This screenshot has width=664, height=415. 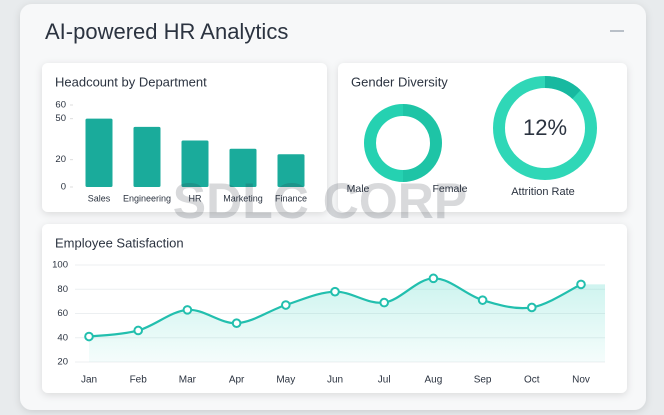 What do you see at coordinates (89, 380) in the screenshot?
I see `x-tick-label: Jan` at bounding box center [89, 380].